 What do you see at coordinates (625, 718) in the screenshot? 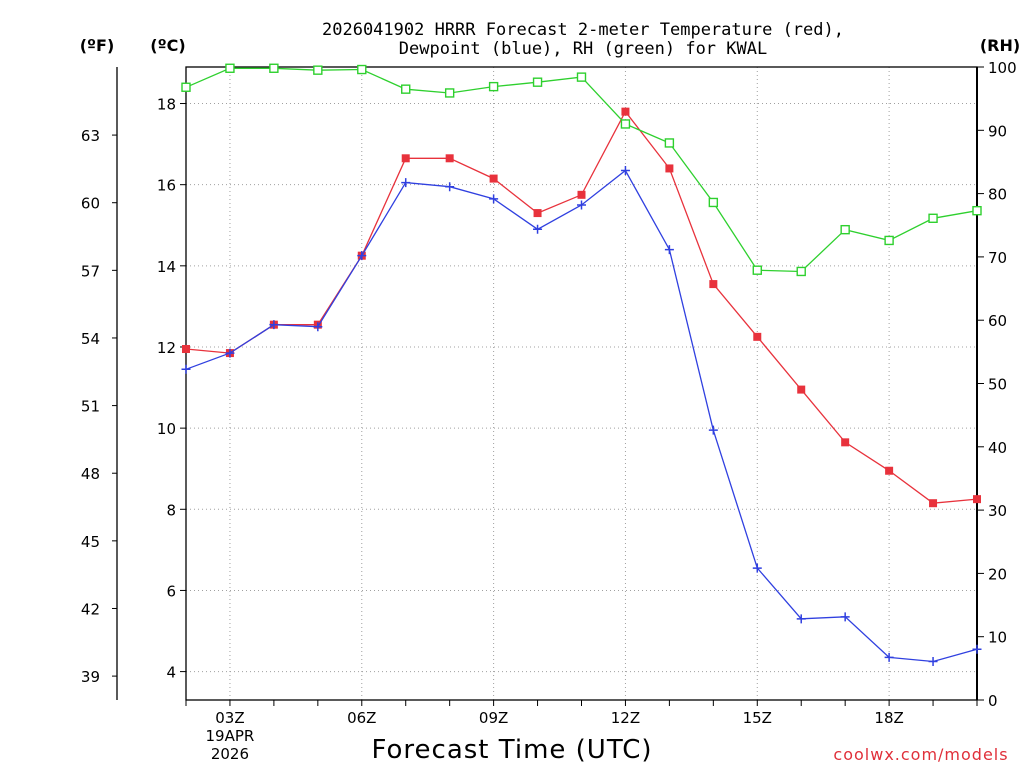
I see `x-tick-label: 12Z` at bounding box center [625, 718].